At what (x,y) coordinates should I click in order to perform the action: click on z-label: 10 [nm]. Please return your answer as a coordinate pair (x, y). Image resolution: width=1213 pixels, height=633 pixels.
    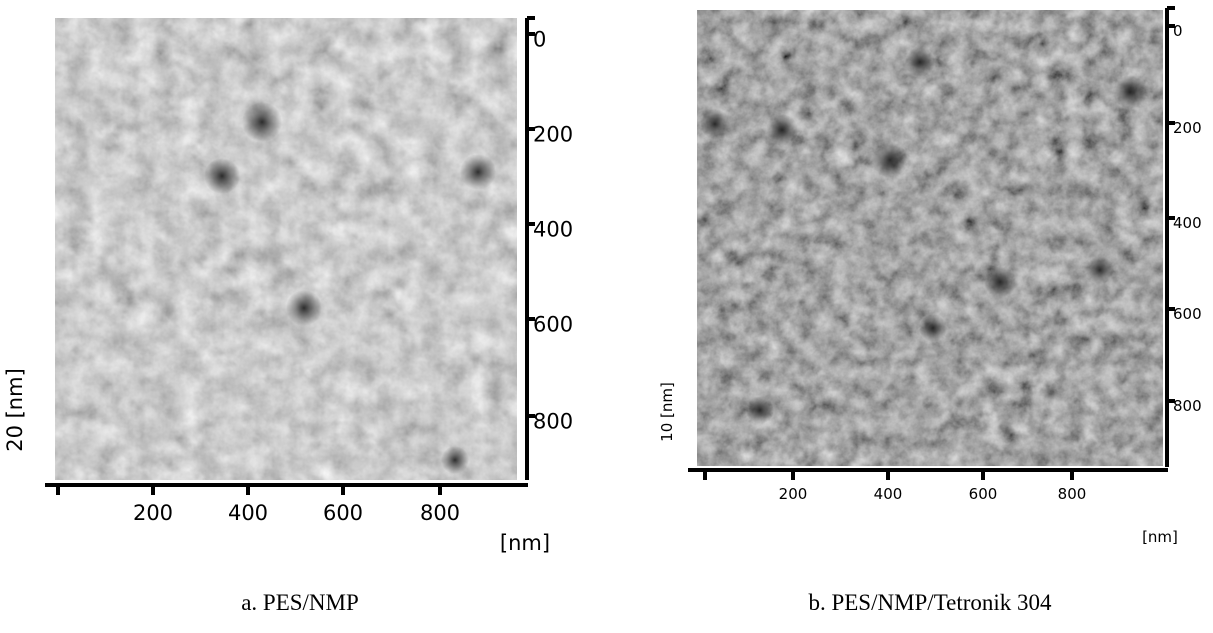
    Looking at the image, I should click on (667, 412).